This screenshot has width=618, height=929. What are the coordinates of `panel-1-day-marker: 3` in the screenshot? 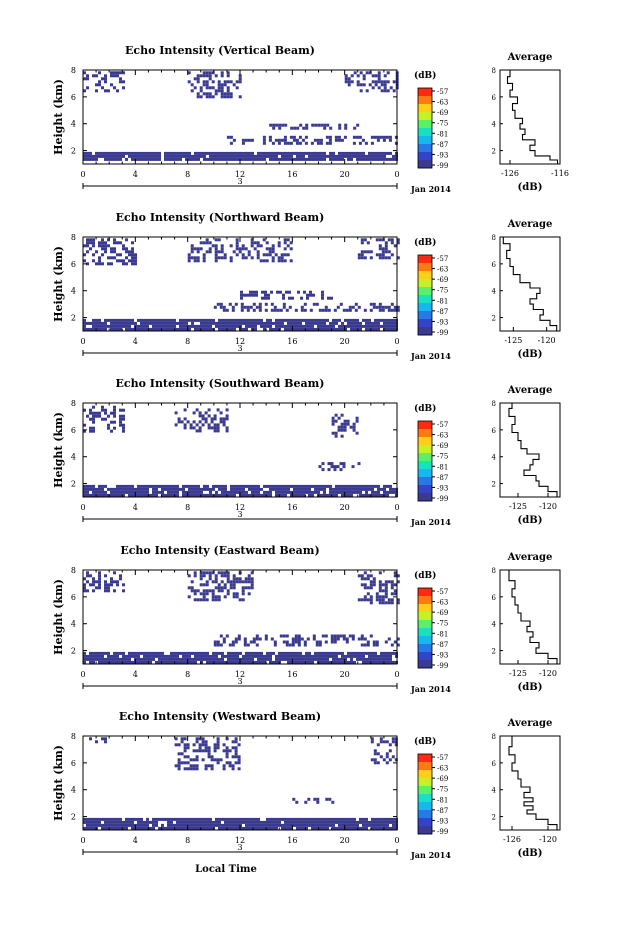 It's located at (239, 181).